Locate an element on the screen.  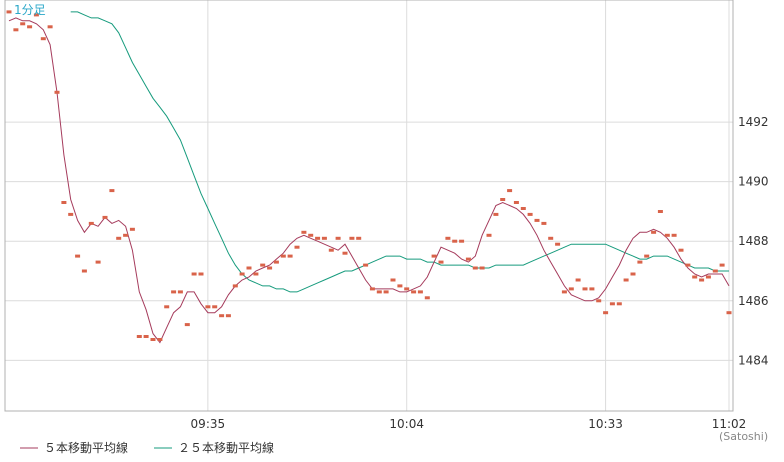
y-tick-label: 1492 is located at coordinates (753, 122).